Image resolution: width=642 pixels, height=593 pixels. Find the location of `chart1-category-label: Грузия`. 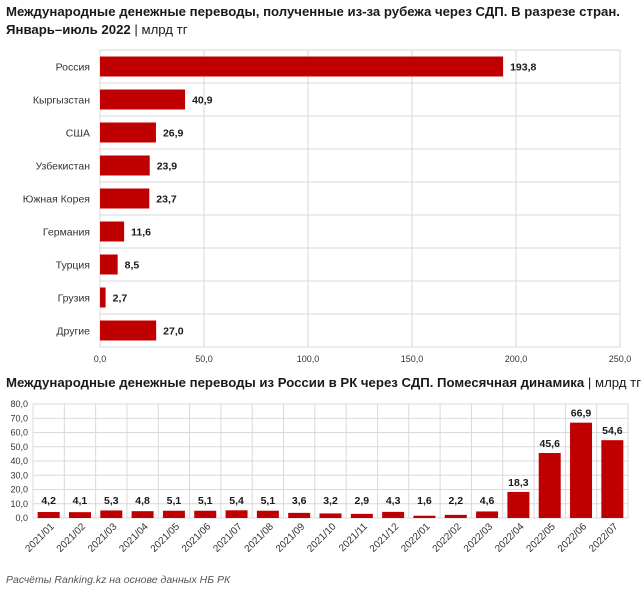

chart1-category-label: Грузия is located at coordinates (74, 299).